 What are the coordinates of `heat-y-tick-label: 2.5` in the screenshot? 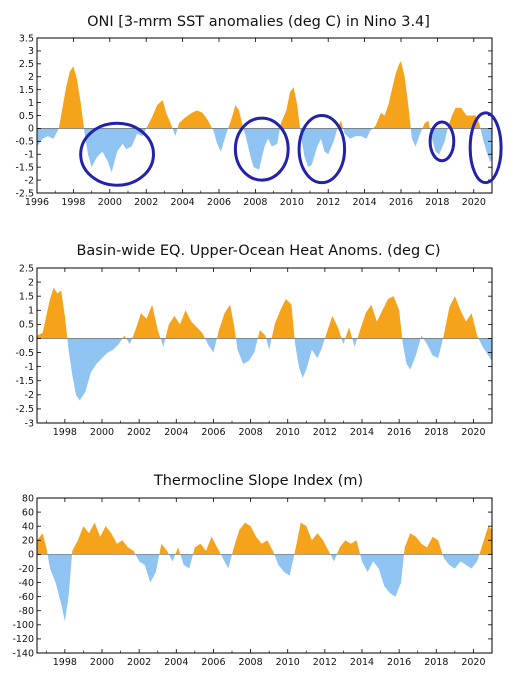 It's located at (26, 268).